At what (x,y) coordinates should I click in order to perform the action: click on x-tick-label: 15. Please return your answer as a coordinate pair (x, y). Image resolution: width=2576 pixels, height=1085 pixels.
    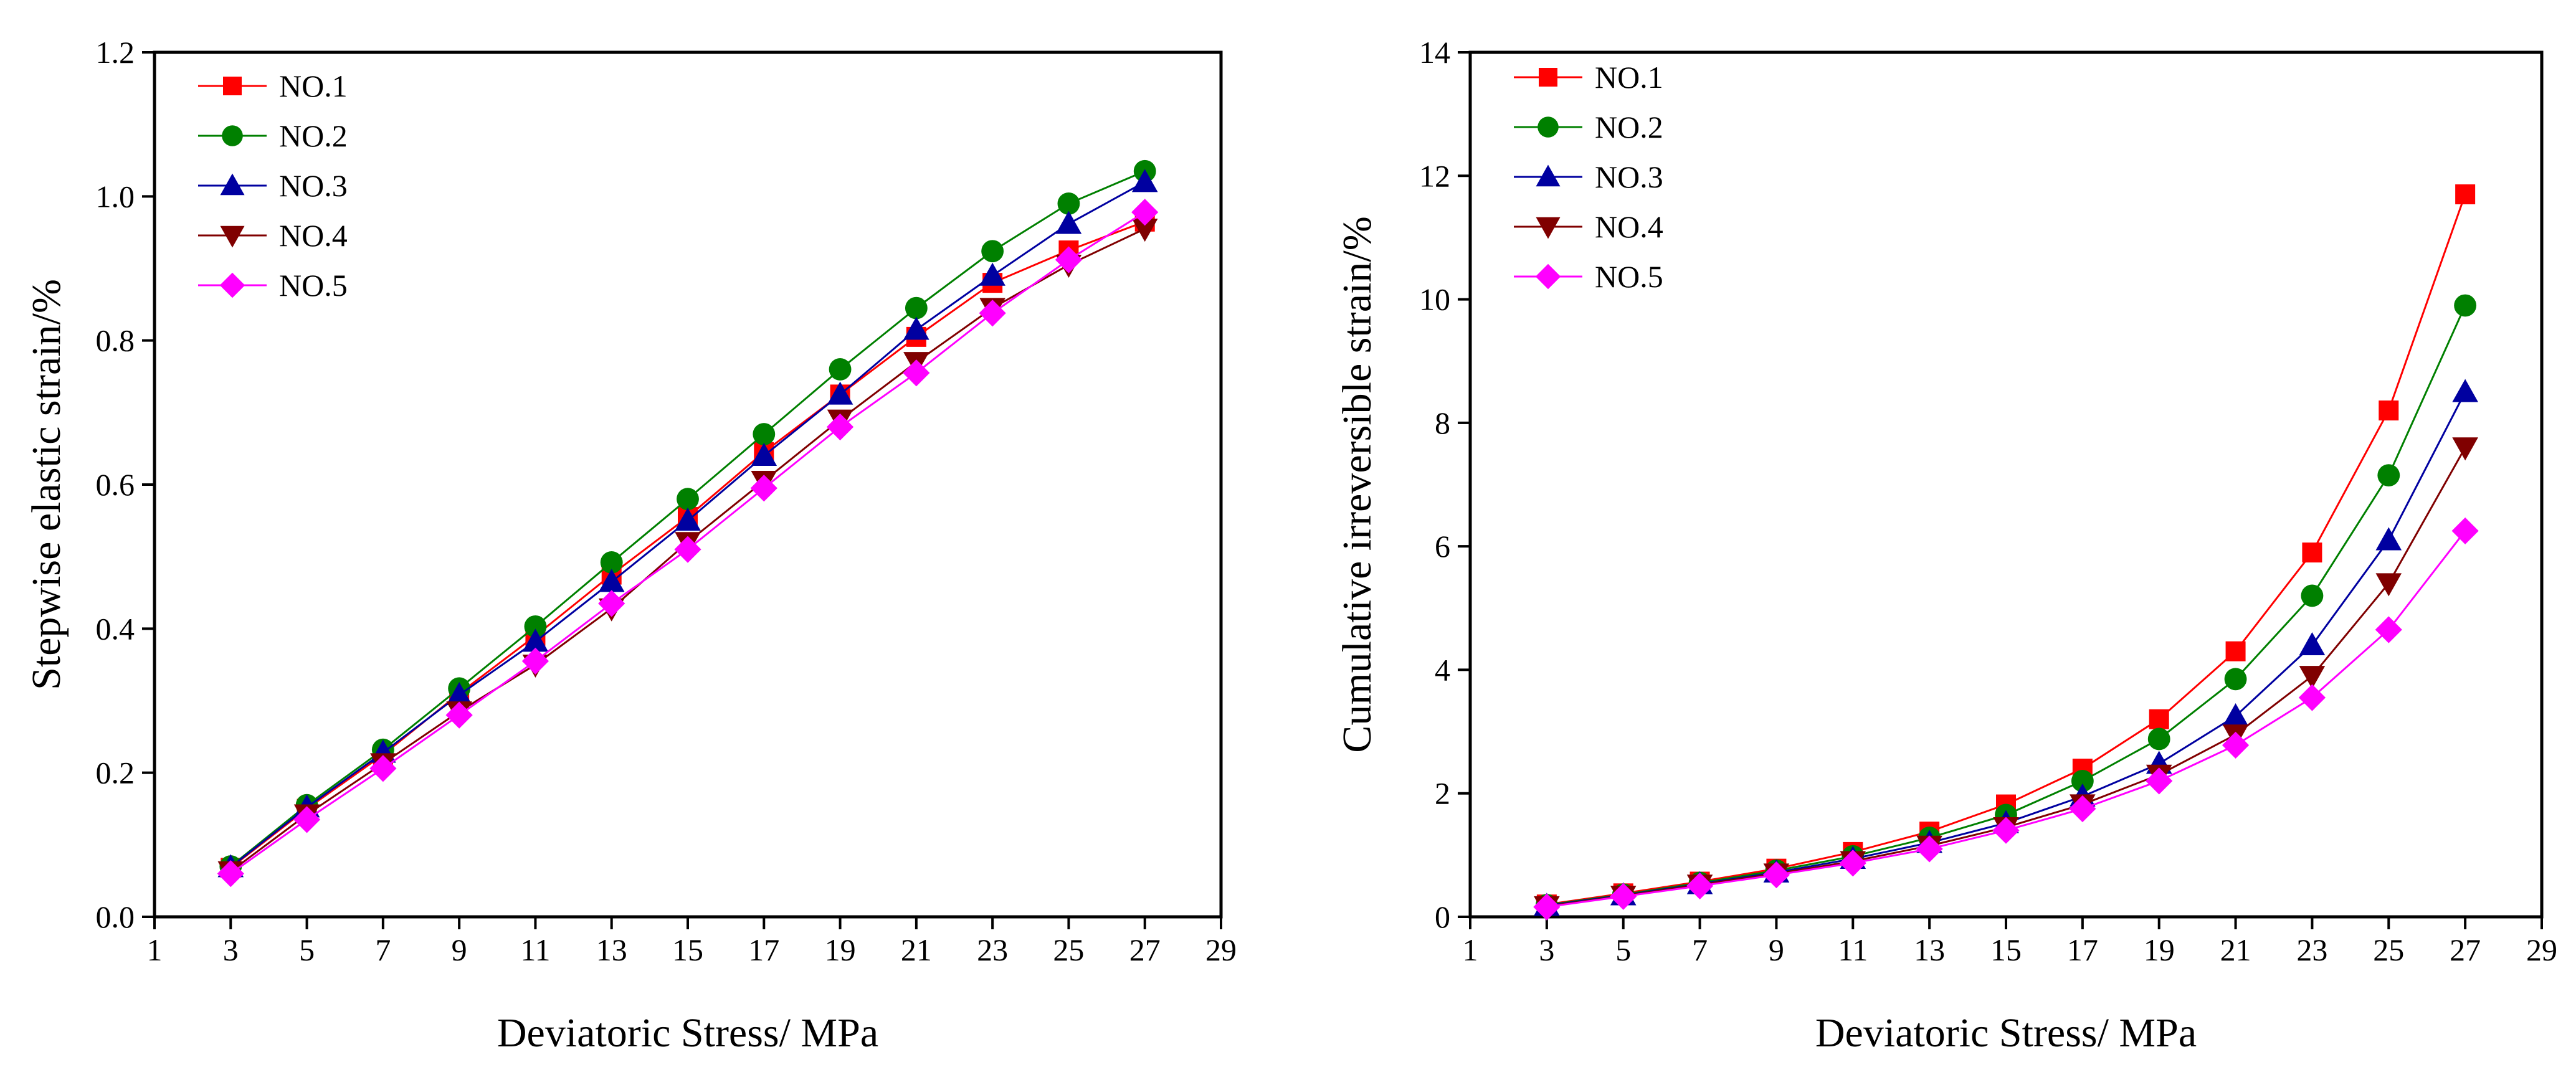
    Looking at the image, I should click on (2006, 949).